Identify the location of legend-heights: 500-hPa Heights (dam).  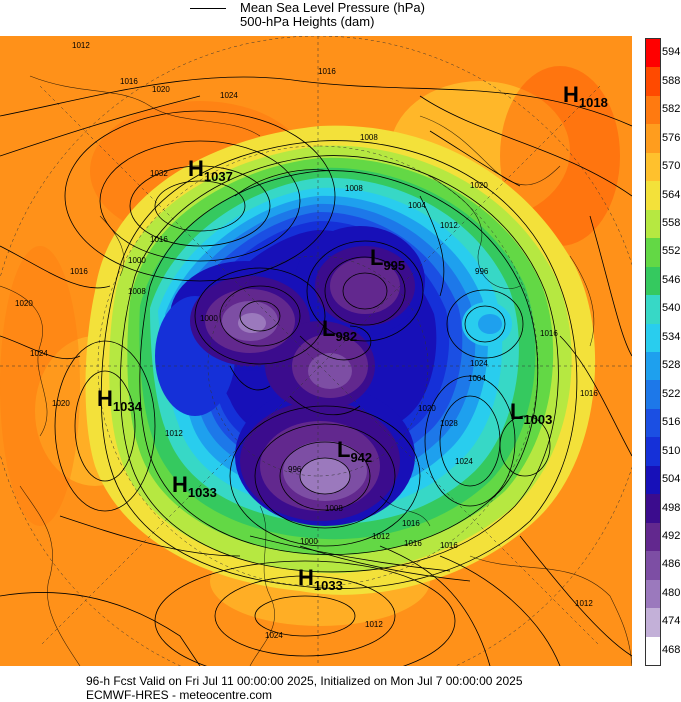
(307, 22).